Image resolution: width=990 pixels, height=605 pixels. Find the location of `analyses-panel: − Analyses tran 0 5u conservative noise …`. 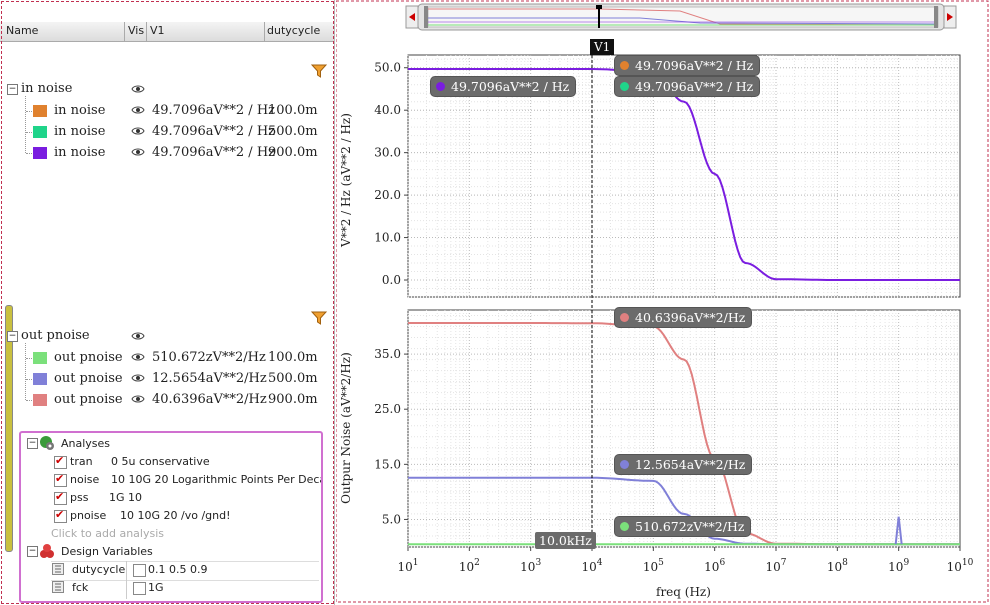

analyses-panel: − Analyses tran 0 5u conservative noise … is located at coordinates (171, 517).